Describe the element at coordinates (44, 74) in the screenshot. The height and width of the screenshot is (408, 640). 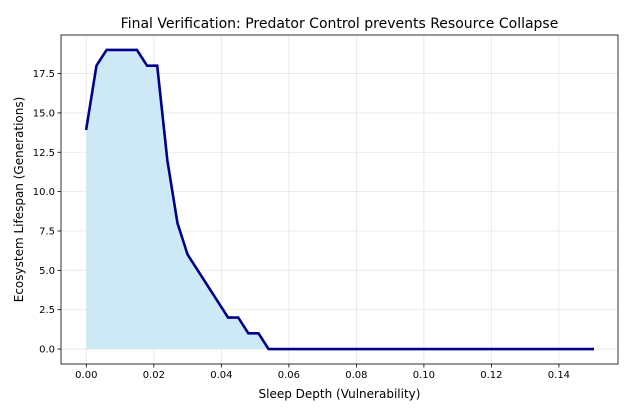
I see `y-tick-label: 17.5` at that location.